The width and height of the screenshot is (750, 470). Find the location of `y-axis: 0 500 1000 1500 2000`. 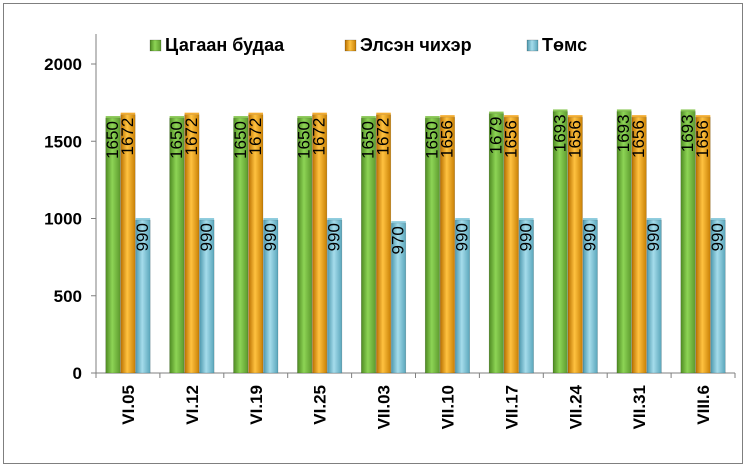

y-axis: 0 500 1000 1500 2000 is located at coordinates (70, 208).